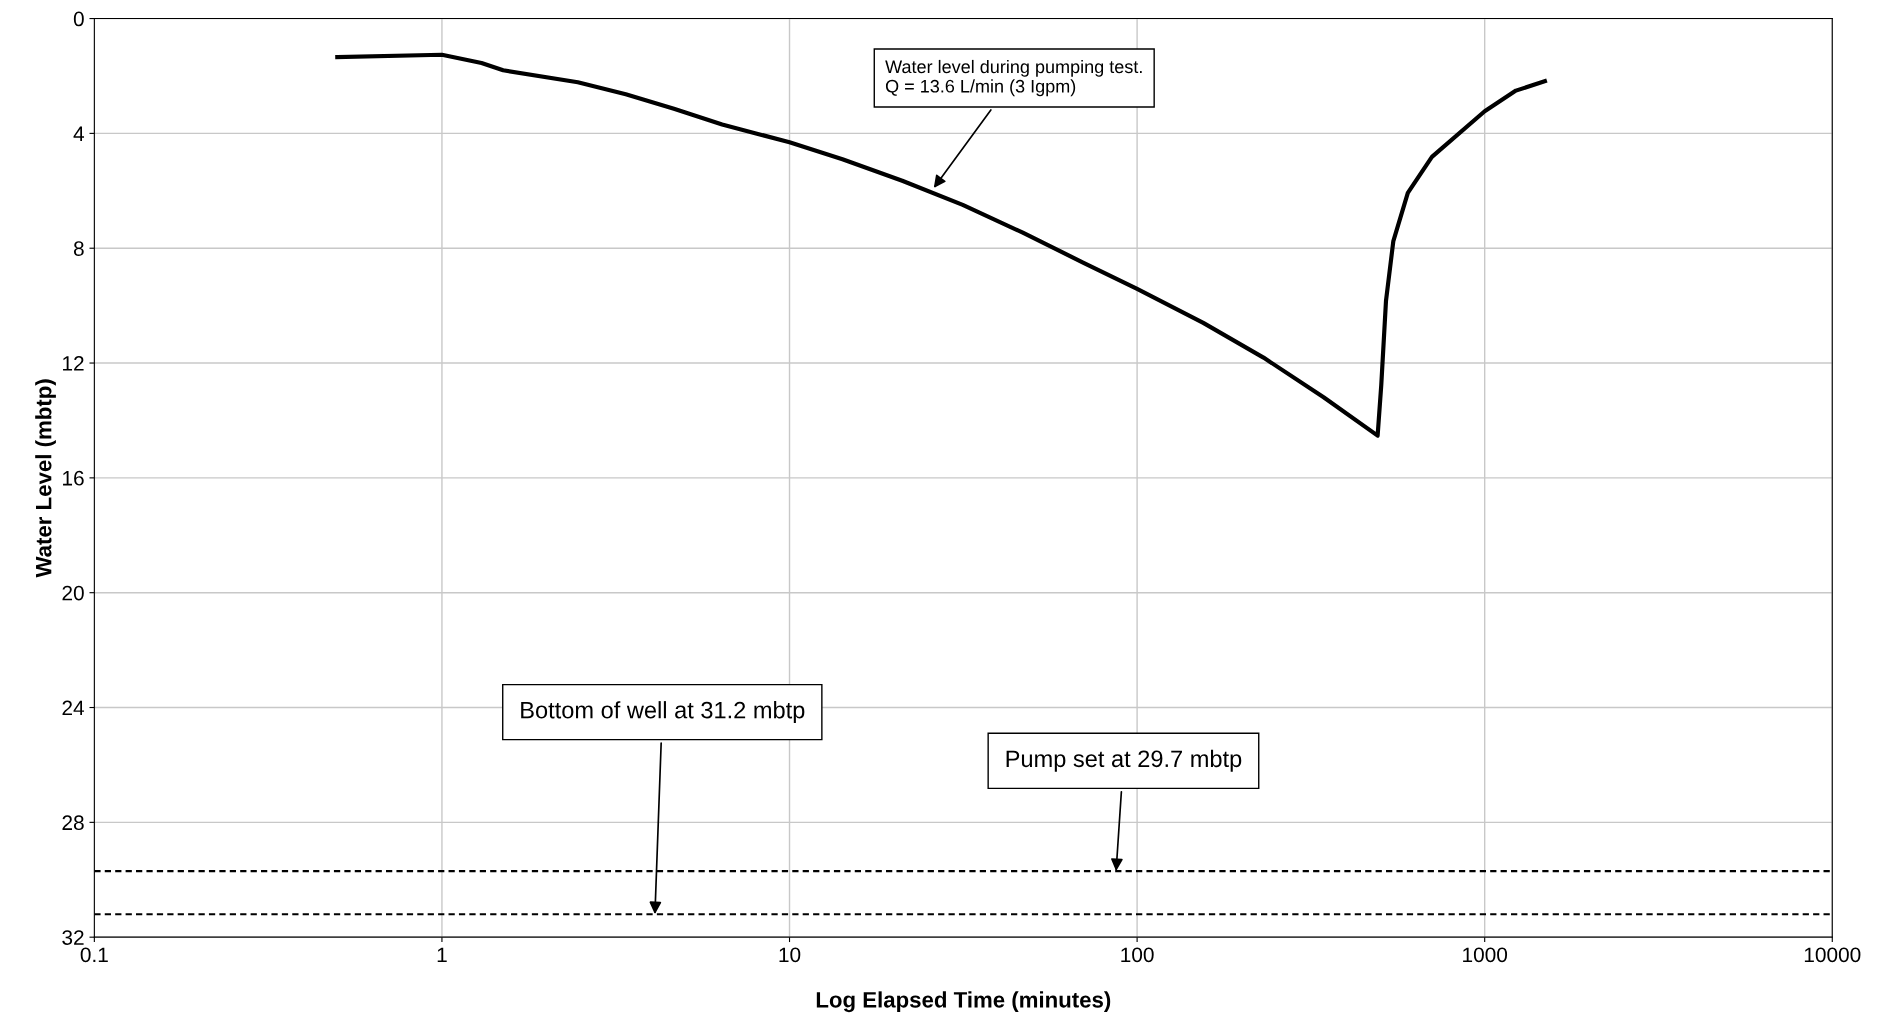  Describe the element at coordinates (663, 712) in the screenshot. I see `annotation: Bottom of well at 31.2 mbtp` at that location.